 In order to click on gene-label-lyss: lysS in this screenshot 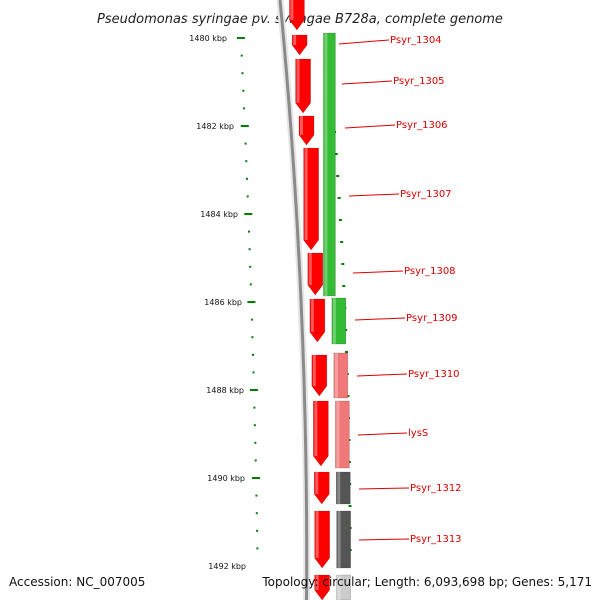, I will do `click(392, 433)`.